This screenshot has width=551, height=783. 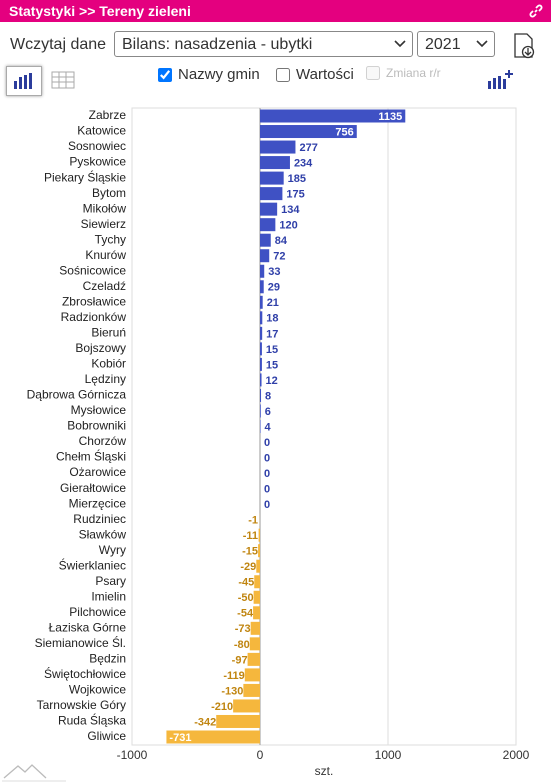 I want to click on category-label: Ruda Śląska, so click(x=92, y=720).